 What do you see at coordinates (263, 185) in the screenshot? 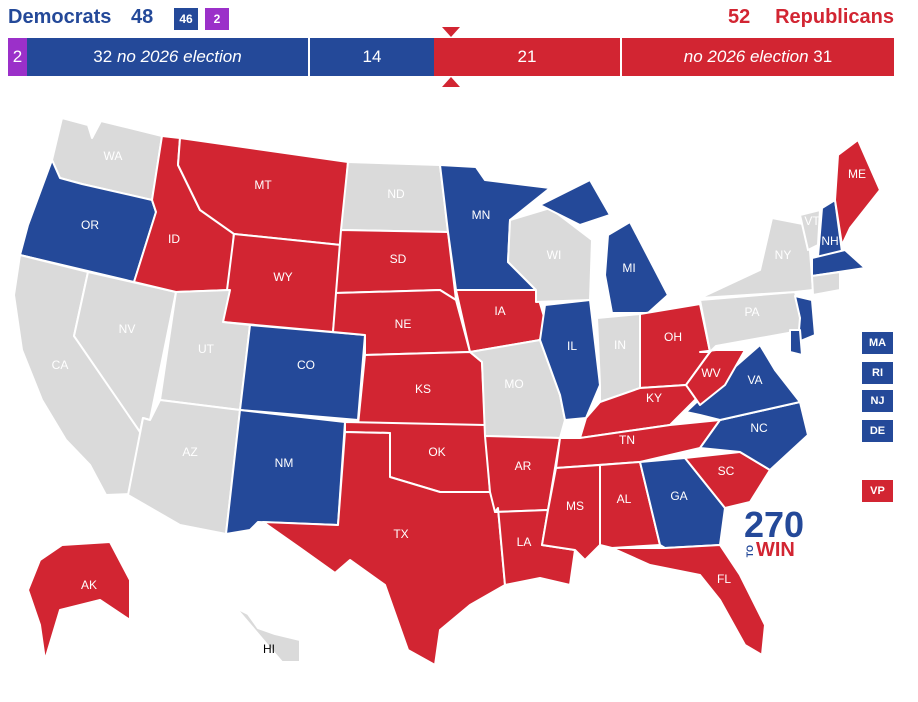
I see `label-mt: MT` at bounding box center [263, 185].